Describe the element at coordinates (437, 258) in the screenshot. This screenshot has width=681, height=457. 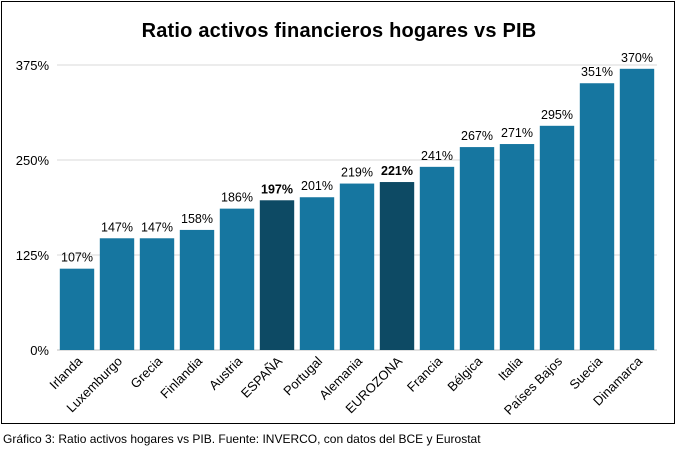
I see `bar-francia` at that location.